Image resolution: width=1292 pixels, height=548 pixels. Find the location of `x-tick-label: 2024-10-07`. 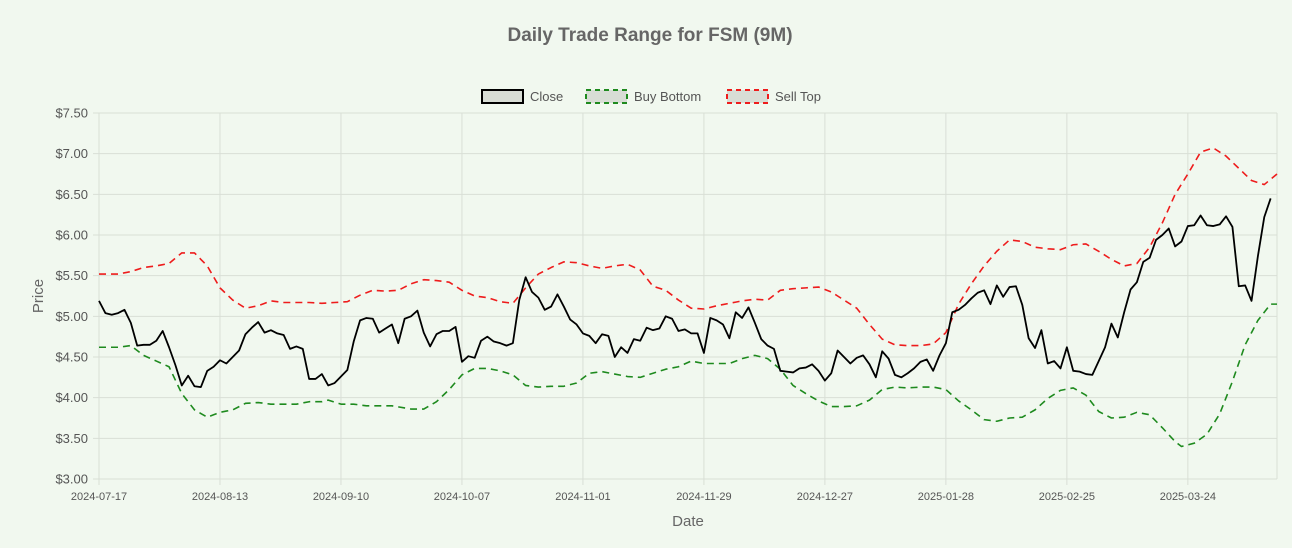

x-tick-label: 2024-10-07 is located at coordinates (462, 497).